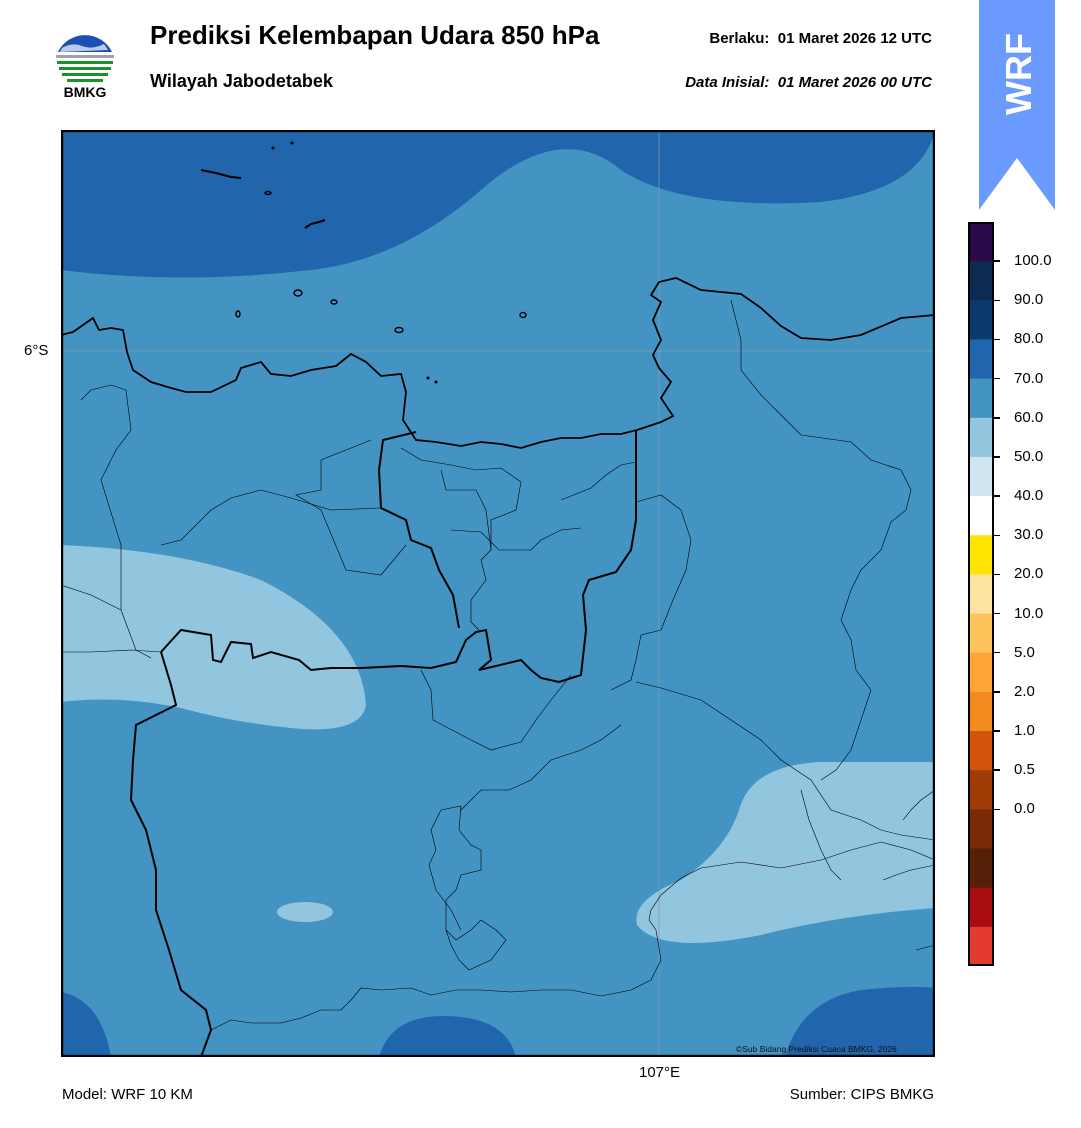 This screenshot has width=1081, height=1128. I want to click on coastline, so click(498, 363).